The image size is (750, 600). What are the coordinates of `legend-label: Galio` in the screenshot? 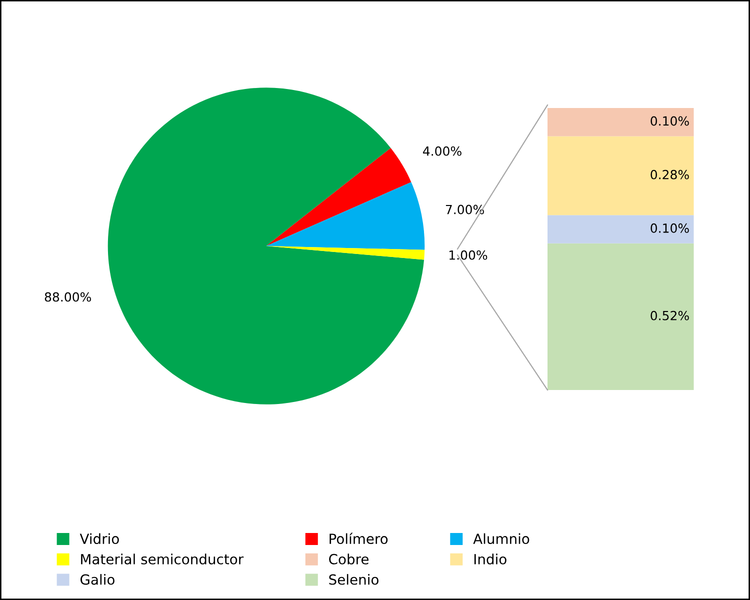 It's located at (97, 579).